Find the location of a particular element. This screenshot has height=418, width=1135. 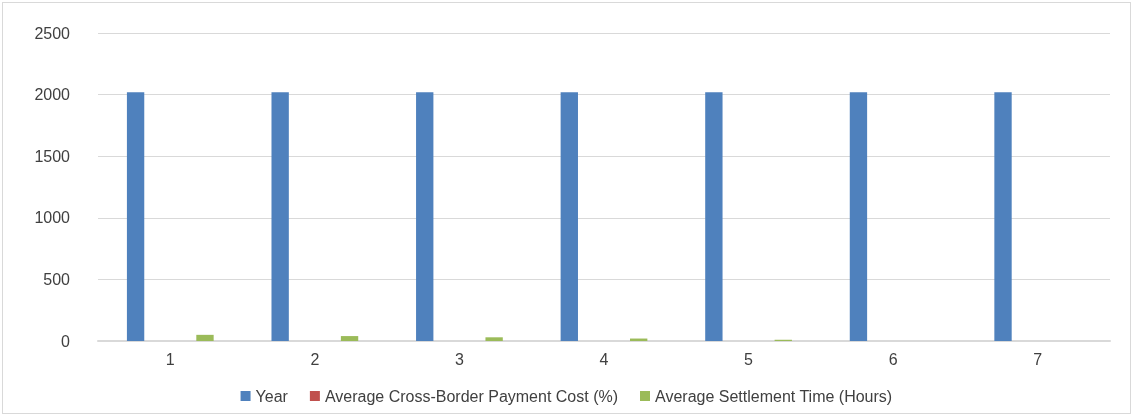

x-tick-label: 3 is located at coordinates (459, 359).